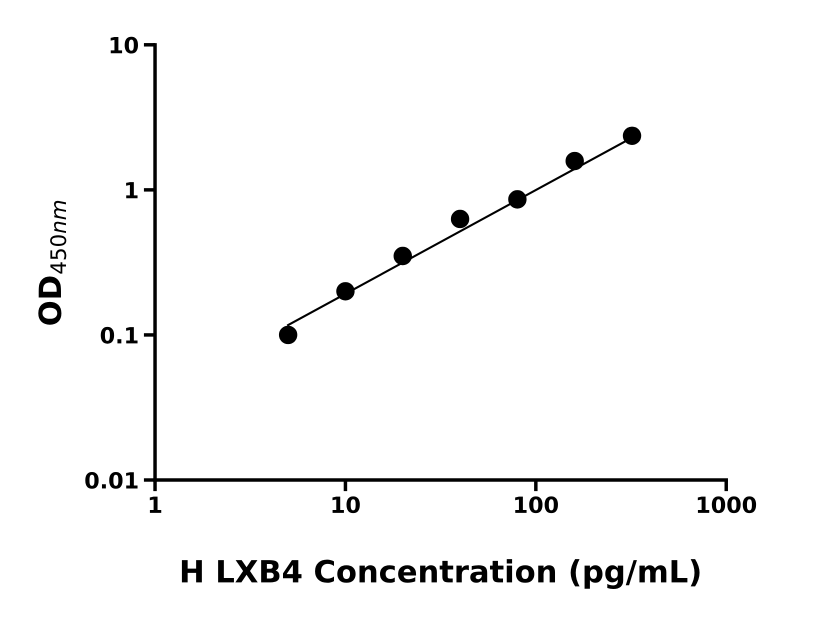 The width and height of the screenshot is (816, 640). I want to click on y-tick-label: 0.01, so click(111, 480).